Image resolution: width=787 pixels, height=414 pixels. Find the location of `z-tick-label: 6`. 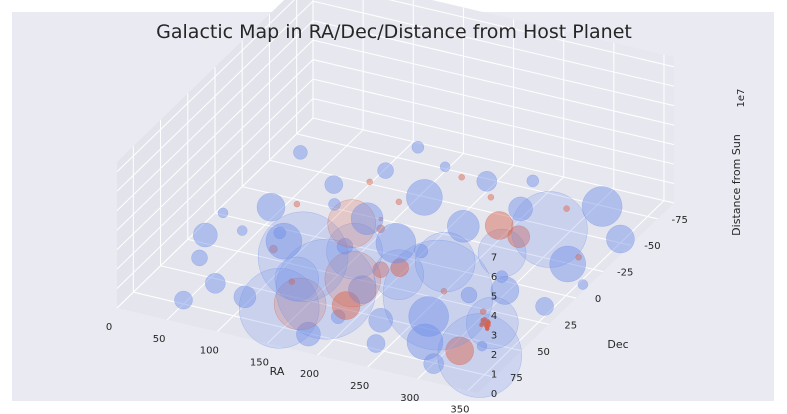

z-tick-label: 6 is located at coordinates (494, 277).